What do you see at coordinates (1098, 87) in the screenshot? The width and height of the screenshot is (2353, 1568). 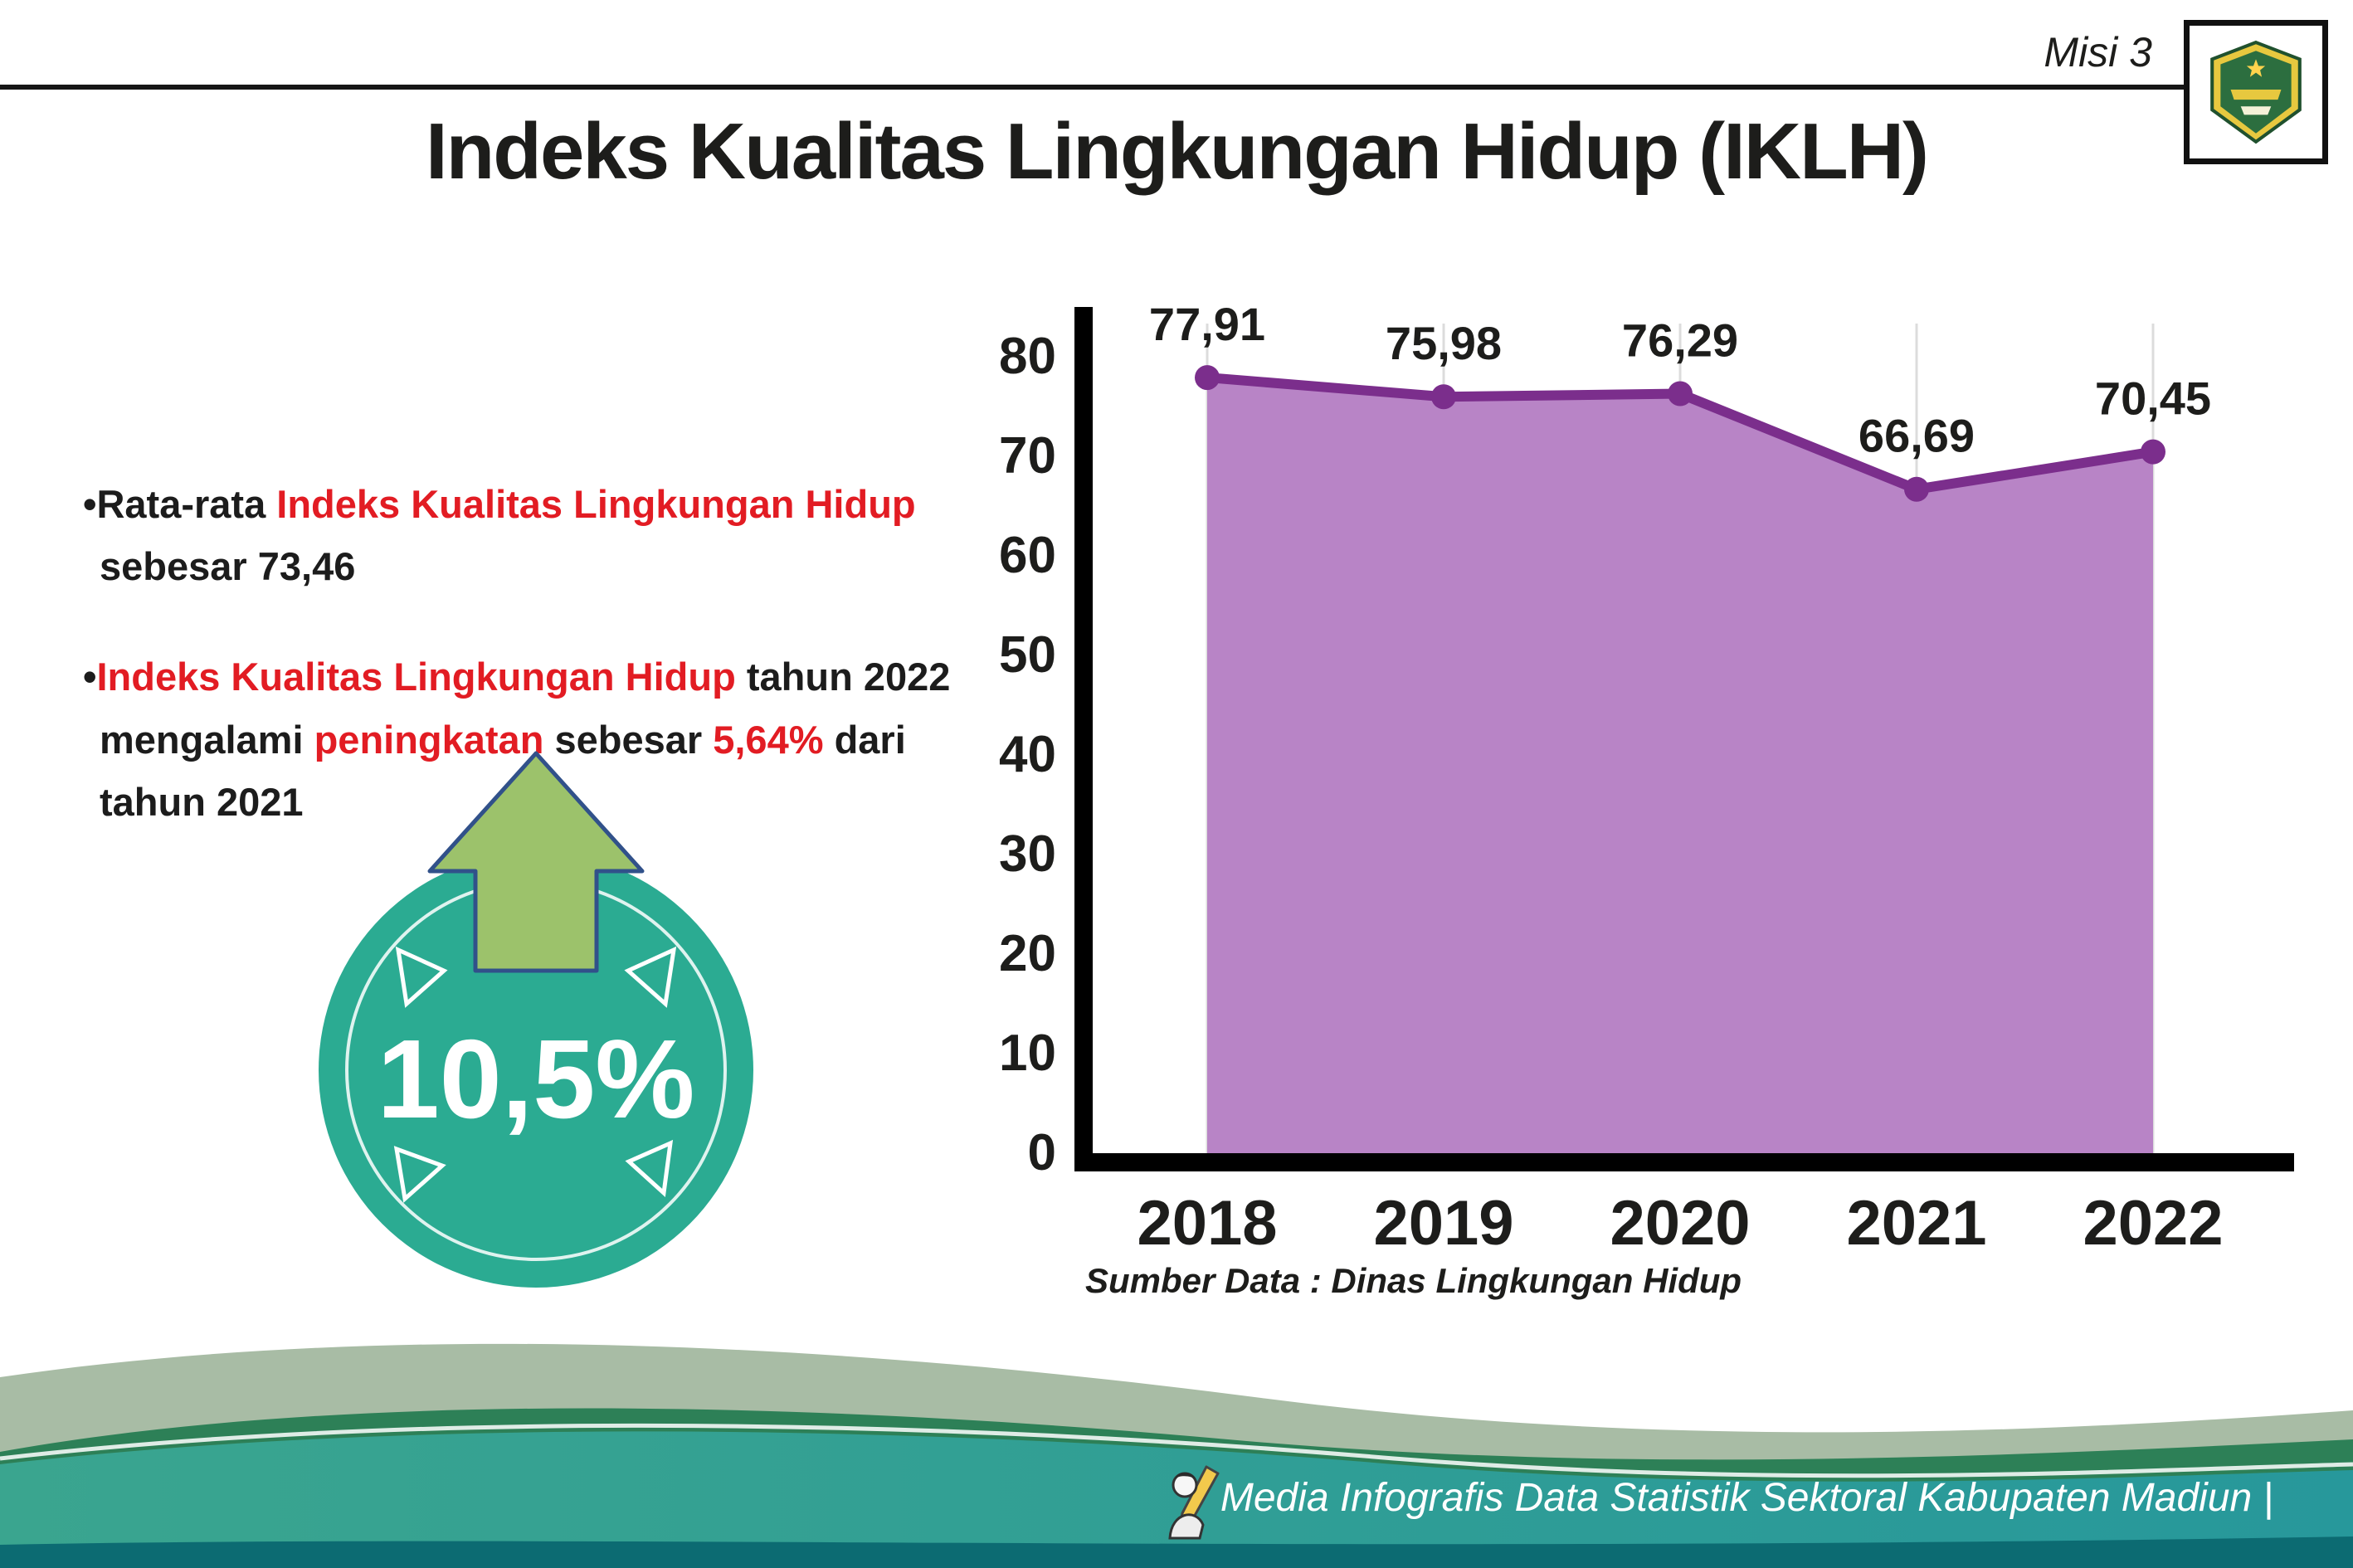 I see `header-rule` at bounding box center [1098, 87].